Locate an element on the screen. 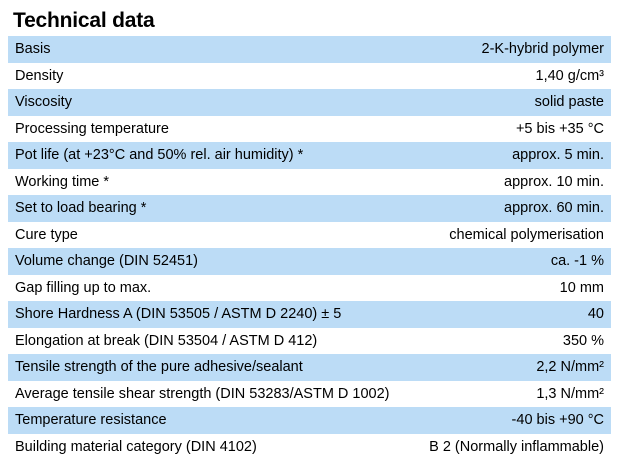  row-value: ca. -1 % is located at coordinates (577, 261).